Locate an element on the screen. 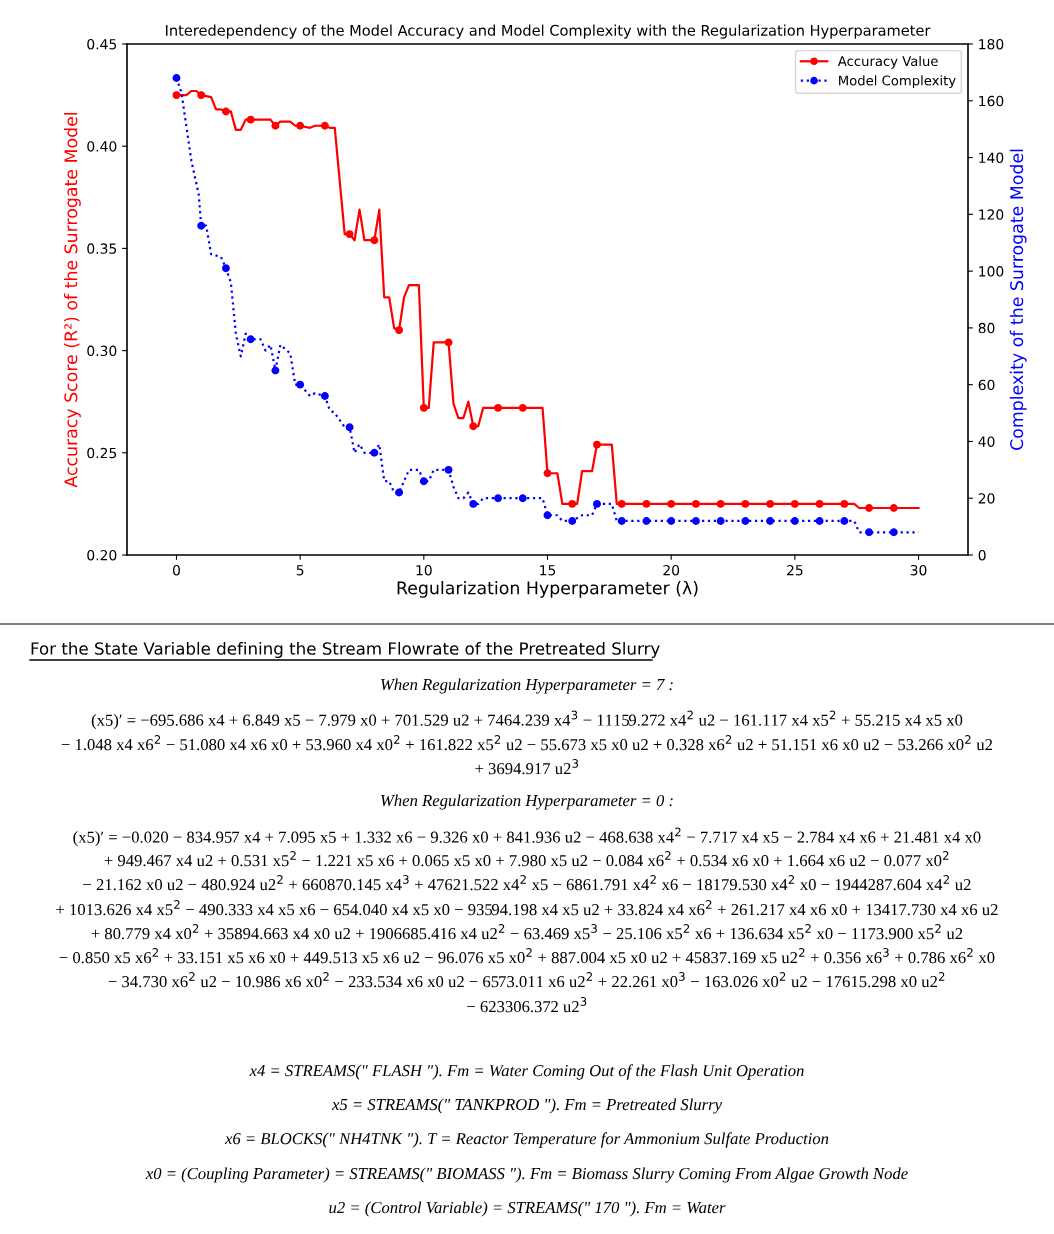 The image size is (1054, 1234). text: When Regularization Hyperparameter = 0 : is located at coordinates (527, 802).